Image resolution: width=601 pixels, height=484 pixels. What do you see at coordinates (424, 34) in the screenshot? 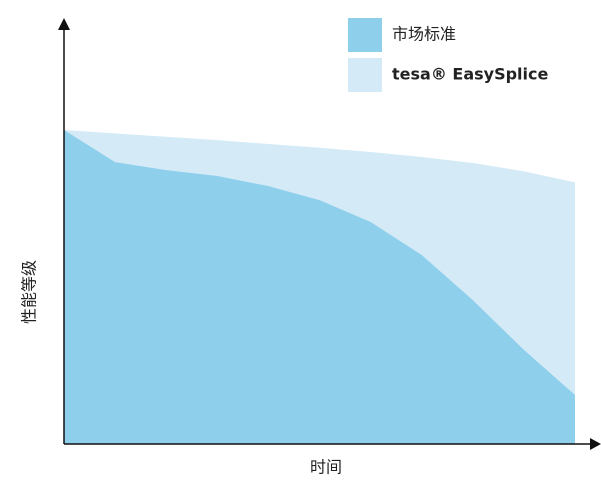
I see `legend-label: 市场标准` at bounding box center [424, 34].